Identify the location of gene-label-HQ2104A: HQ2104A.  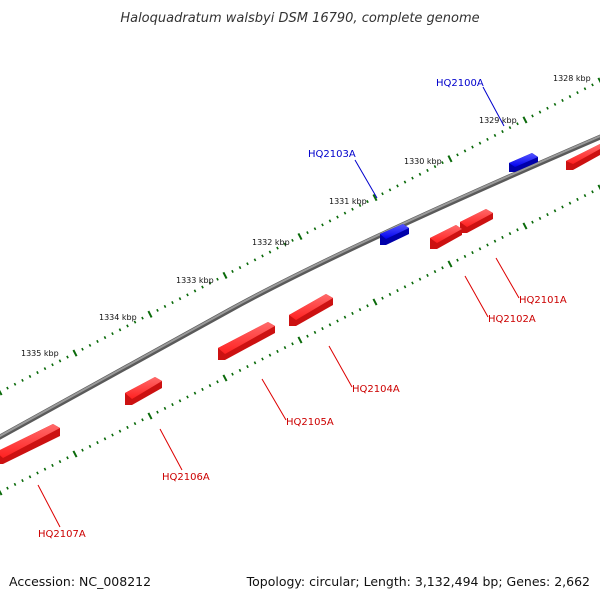
(376, 389).